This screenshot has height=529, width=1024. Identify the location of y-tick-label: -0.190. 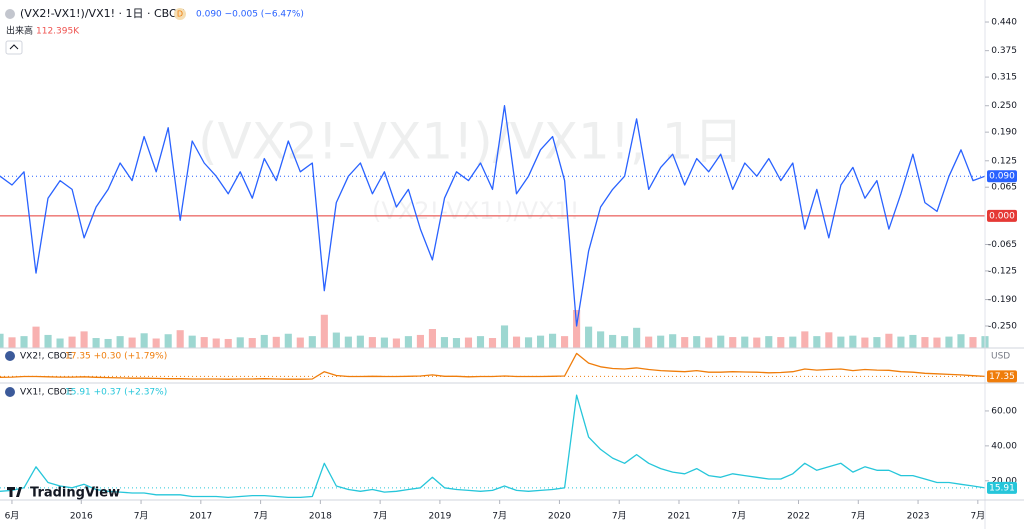
(1002, 300).